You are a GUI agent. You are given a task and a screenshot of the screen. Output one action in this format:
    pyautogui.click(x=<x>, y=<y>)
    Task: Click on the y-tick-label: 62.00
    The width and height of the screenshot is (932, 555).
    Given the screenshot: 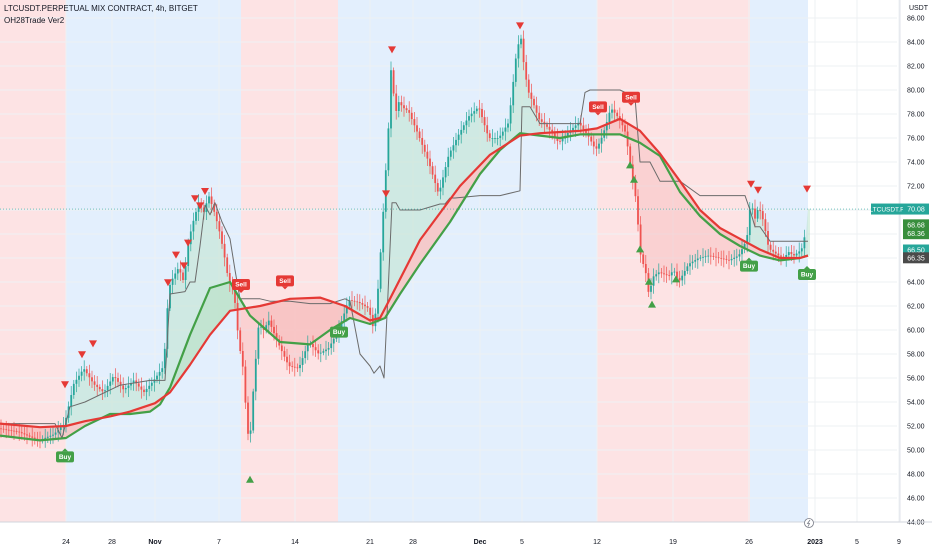 What is the action you would take?
    pyautogui.click(x=916, y=307)
    